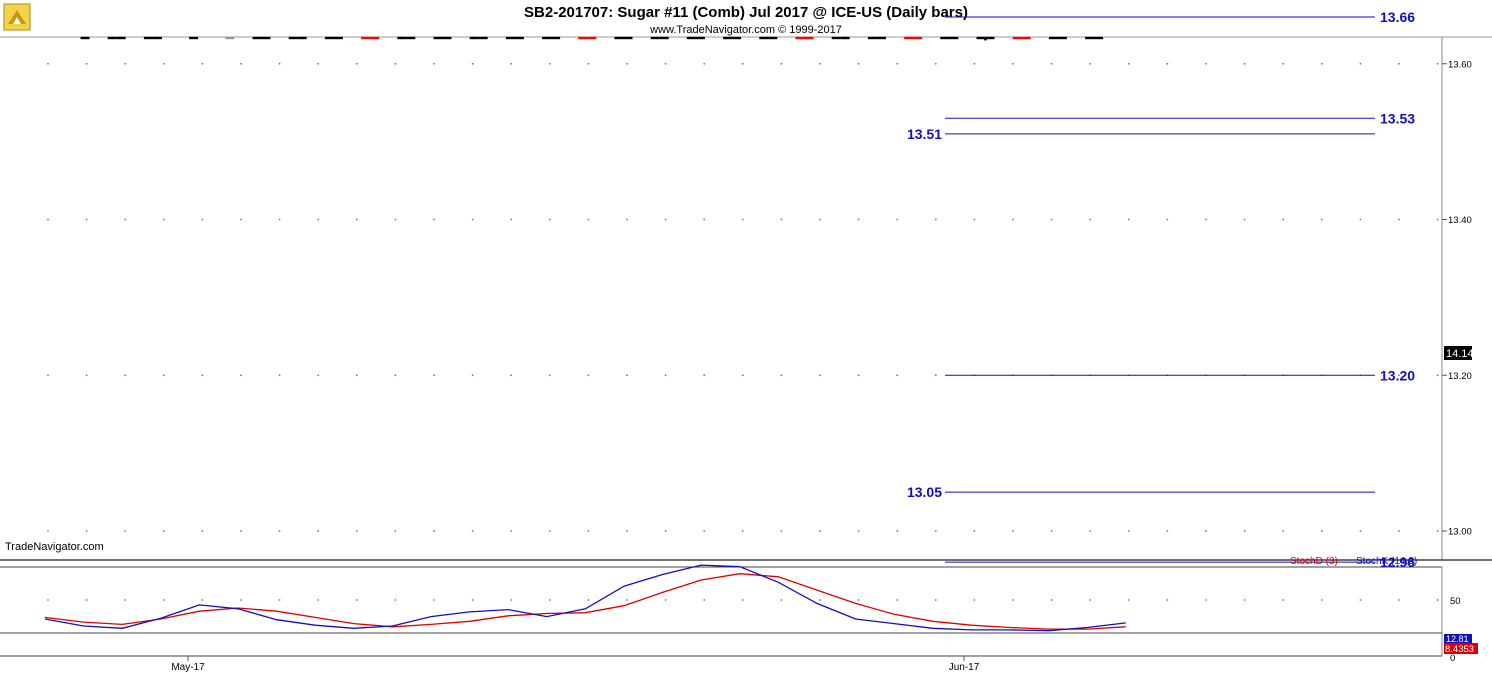 The height and width of the screenshot is (677, 1492). What do you see at coordinates (985, 38) in the screenshot?
I see `price-bar` at bounding box center [985, 38].